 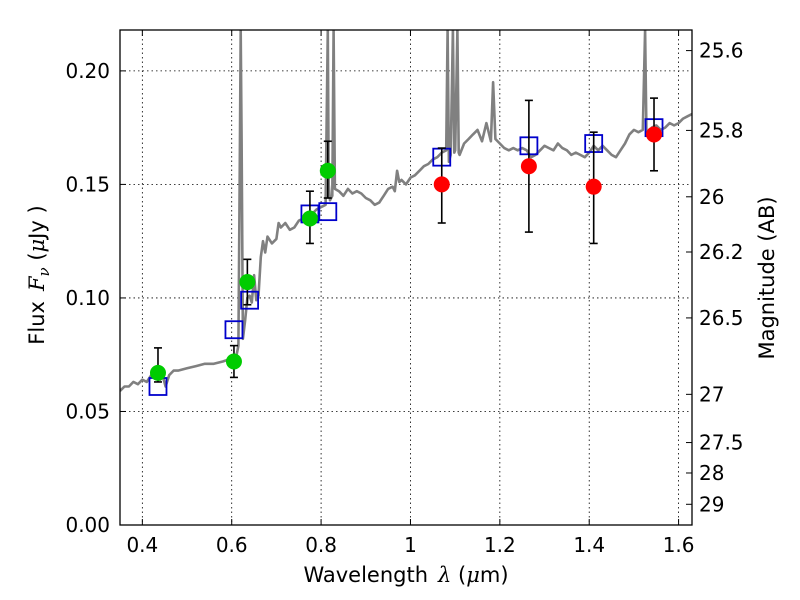 I want to click on y2-tick-label: 26.2, so click(x=721, y=252).